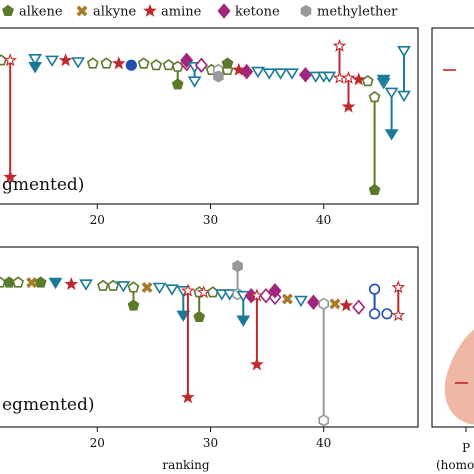 The height and width of the screenshot is (474, 474). Describe the element at coordinates (257, 12) in the screenshot. I see `legend-label-ketone: ketone` at that location.